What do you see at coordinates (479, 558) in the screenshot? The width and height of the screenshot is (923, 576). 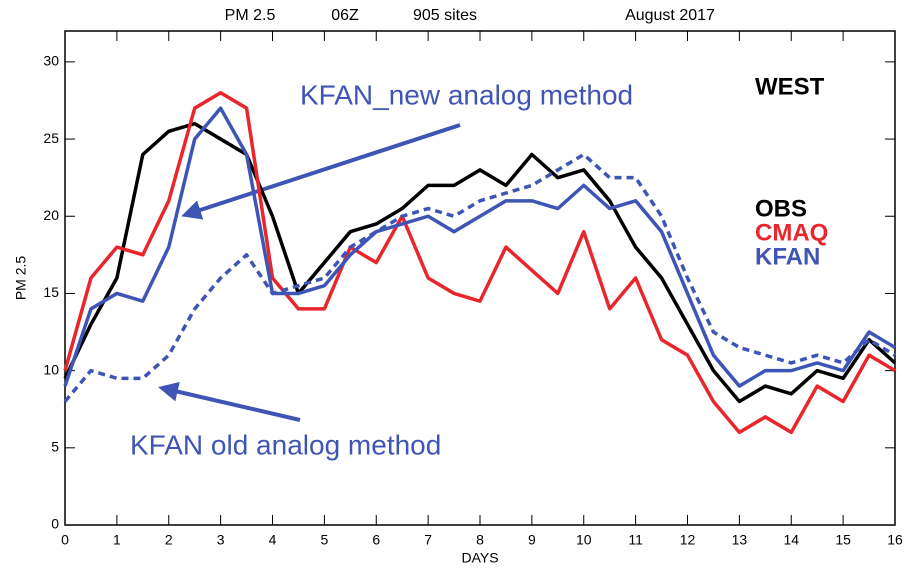 I see `x-axis-label: DAYS` at bounding box center [479, 558].